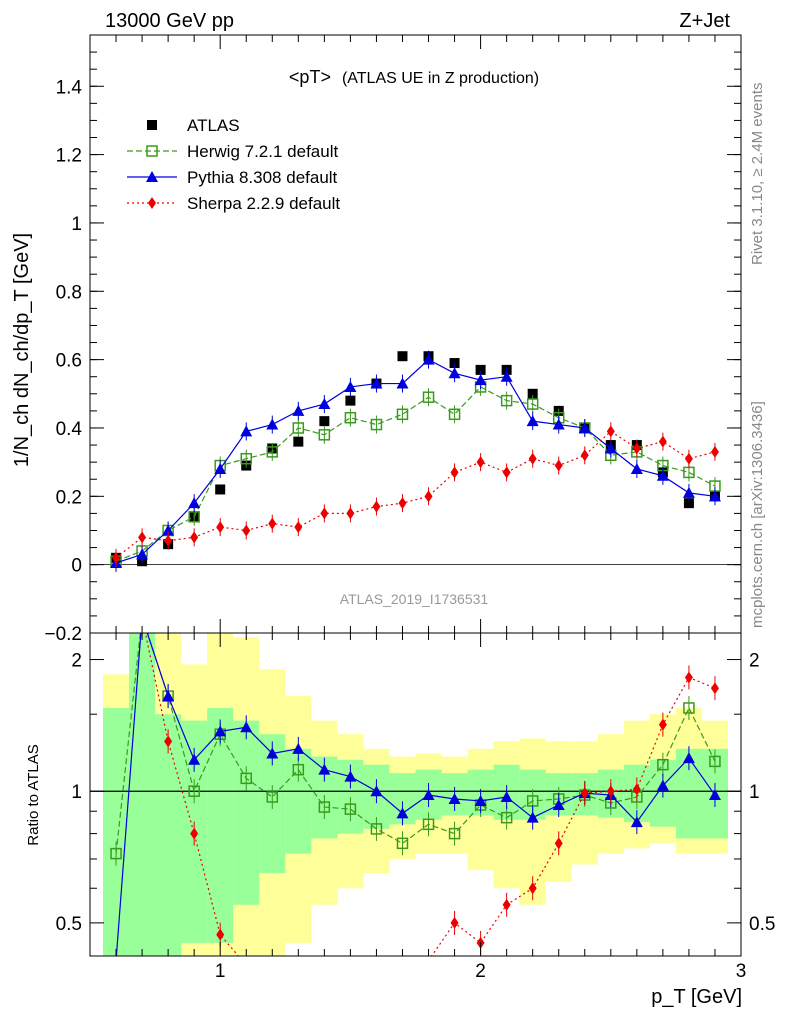  What do you see at coordinates (262, 177) in the screenshot?
I see `legend-pythia-label: Pythia 8.308 default` at bounding box center [262, 177].